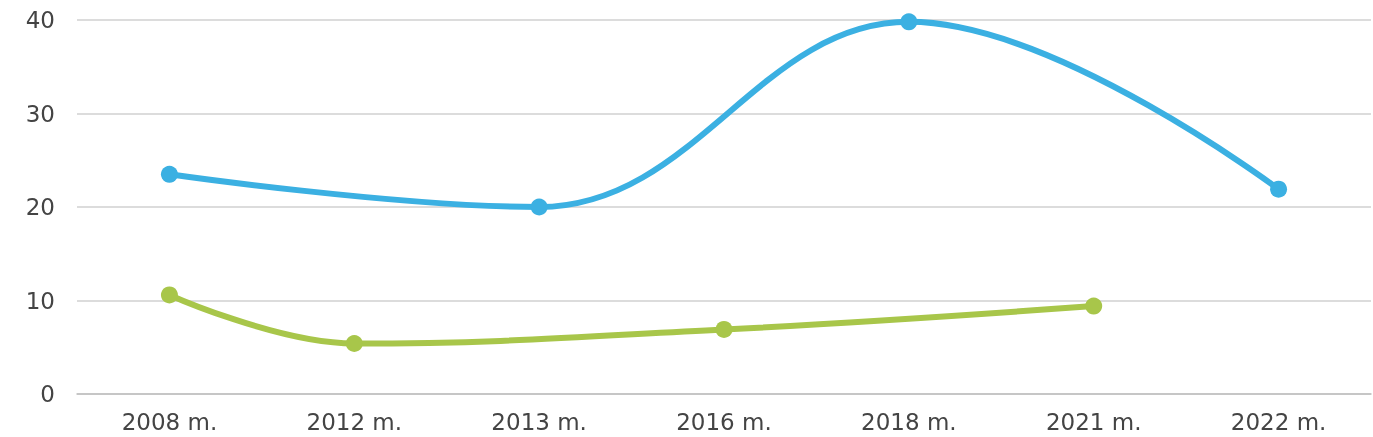  Describe the element at coordinates (40, 207) in the screenshot. I see `y-tick-label: 20` at that location.